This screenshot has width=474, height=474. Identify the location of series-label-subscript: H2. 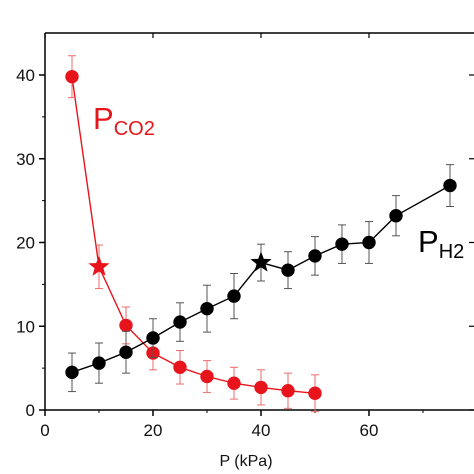
(452, 252).